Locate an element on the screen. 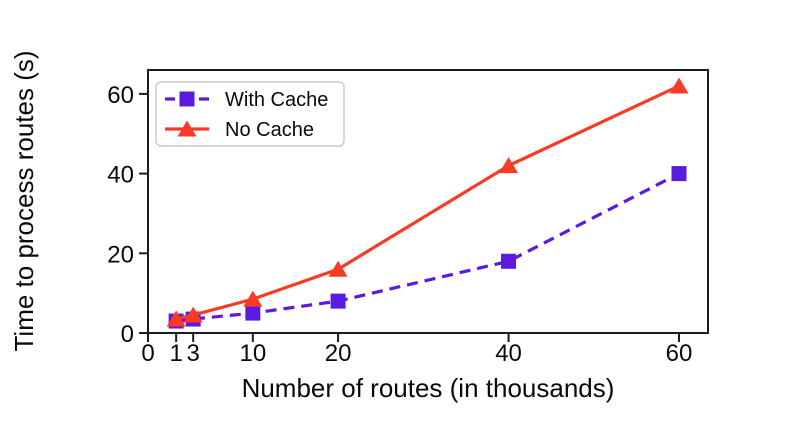  legend-triangle-icon is located at coordinates (187, 128).